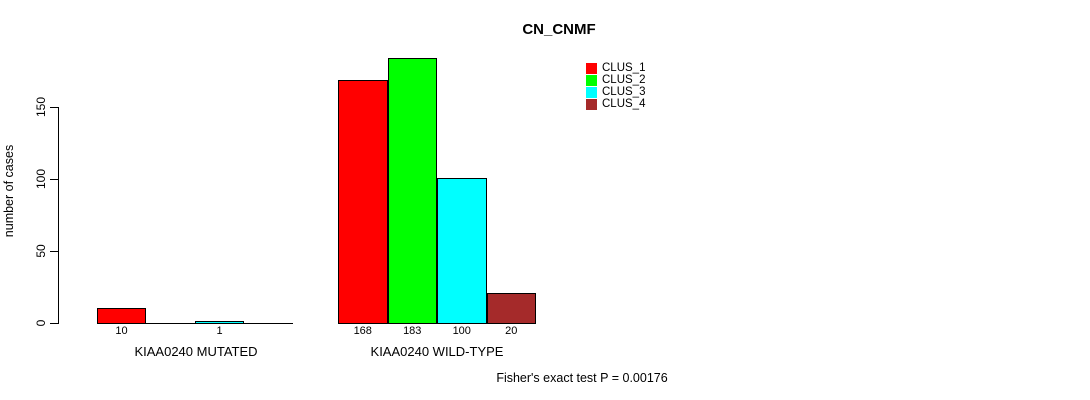 This screenshot has width=1090, height=400. I want to click on bar-clus-1-wild-type, so click(363, 202).